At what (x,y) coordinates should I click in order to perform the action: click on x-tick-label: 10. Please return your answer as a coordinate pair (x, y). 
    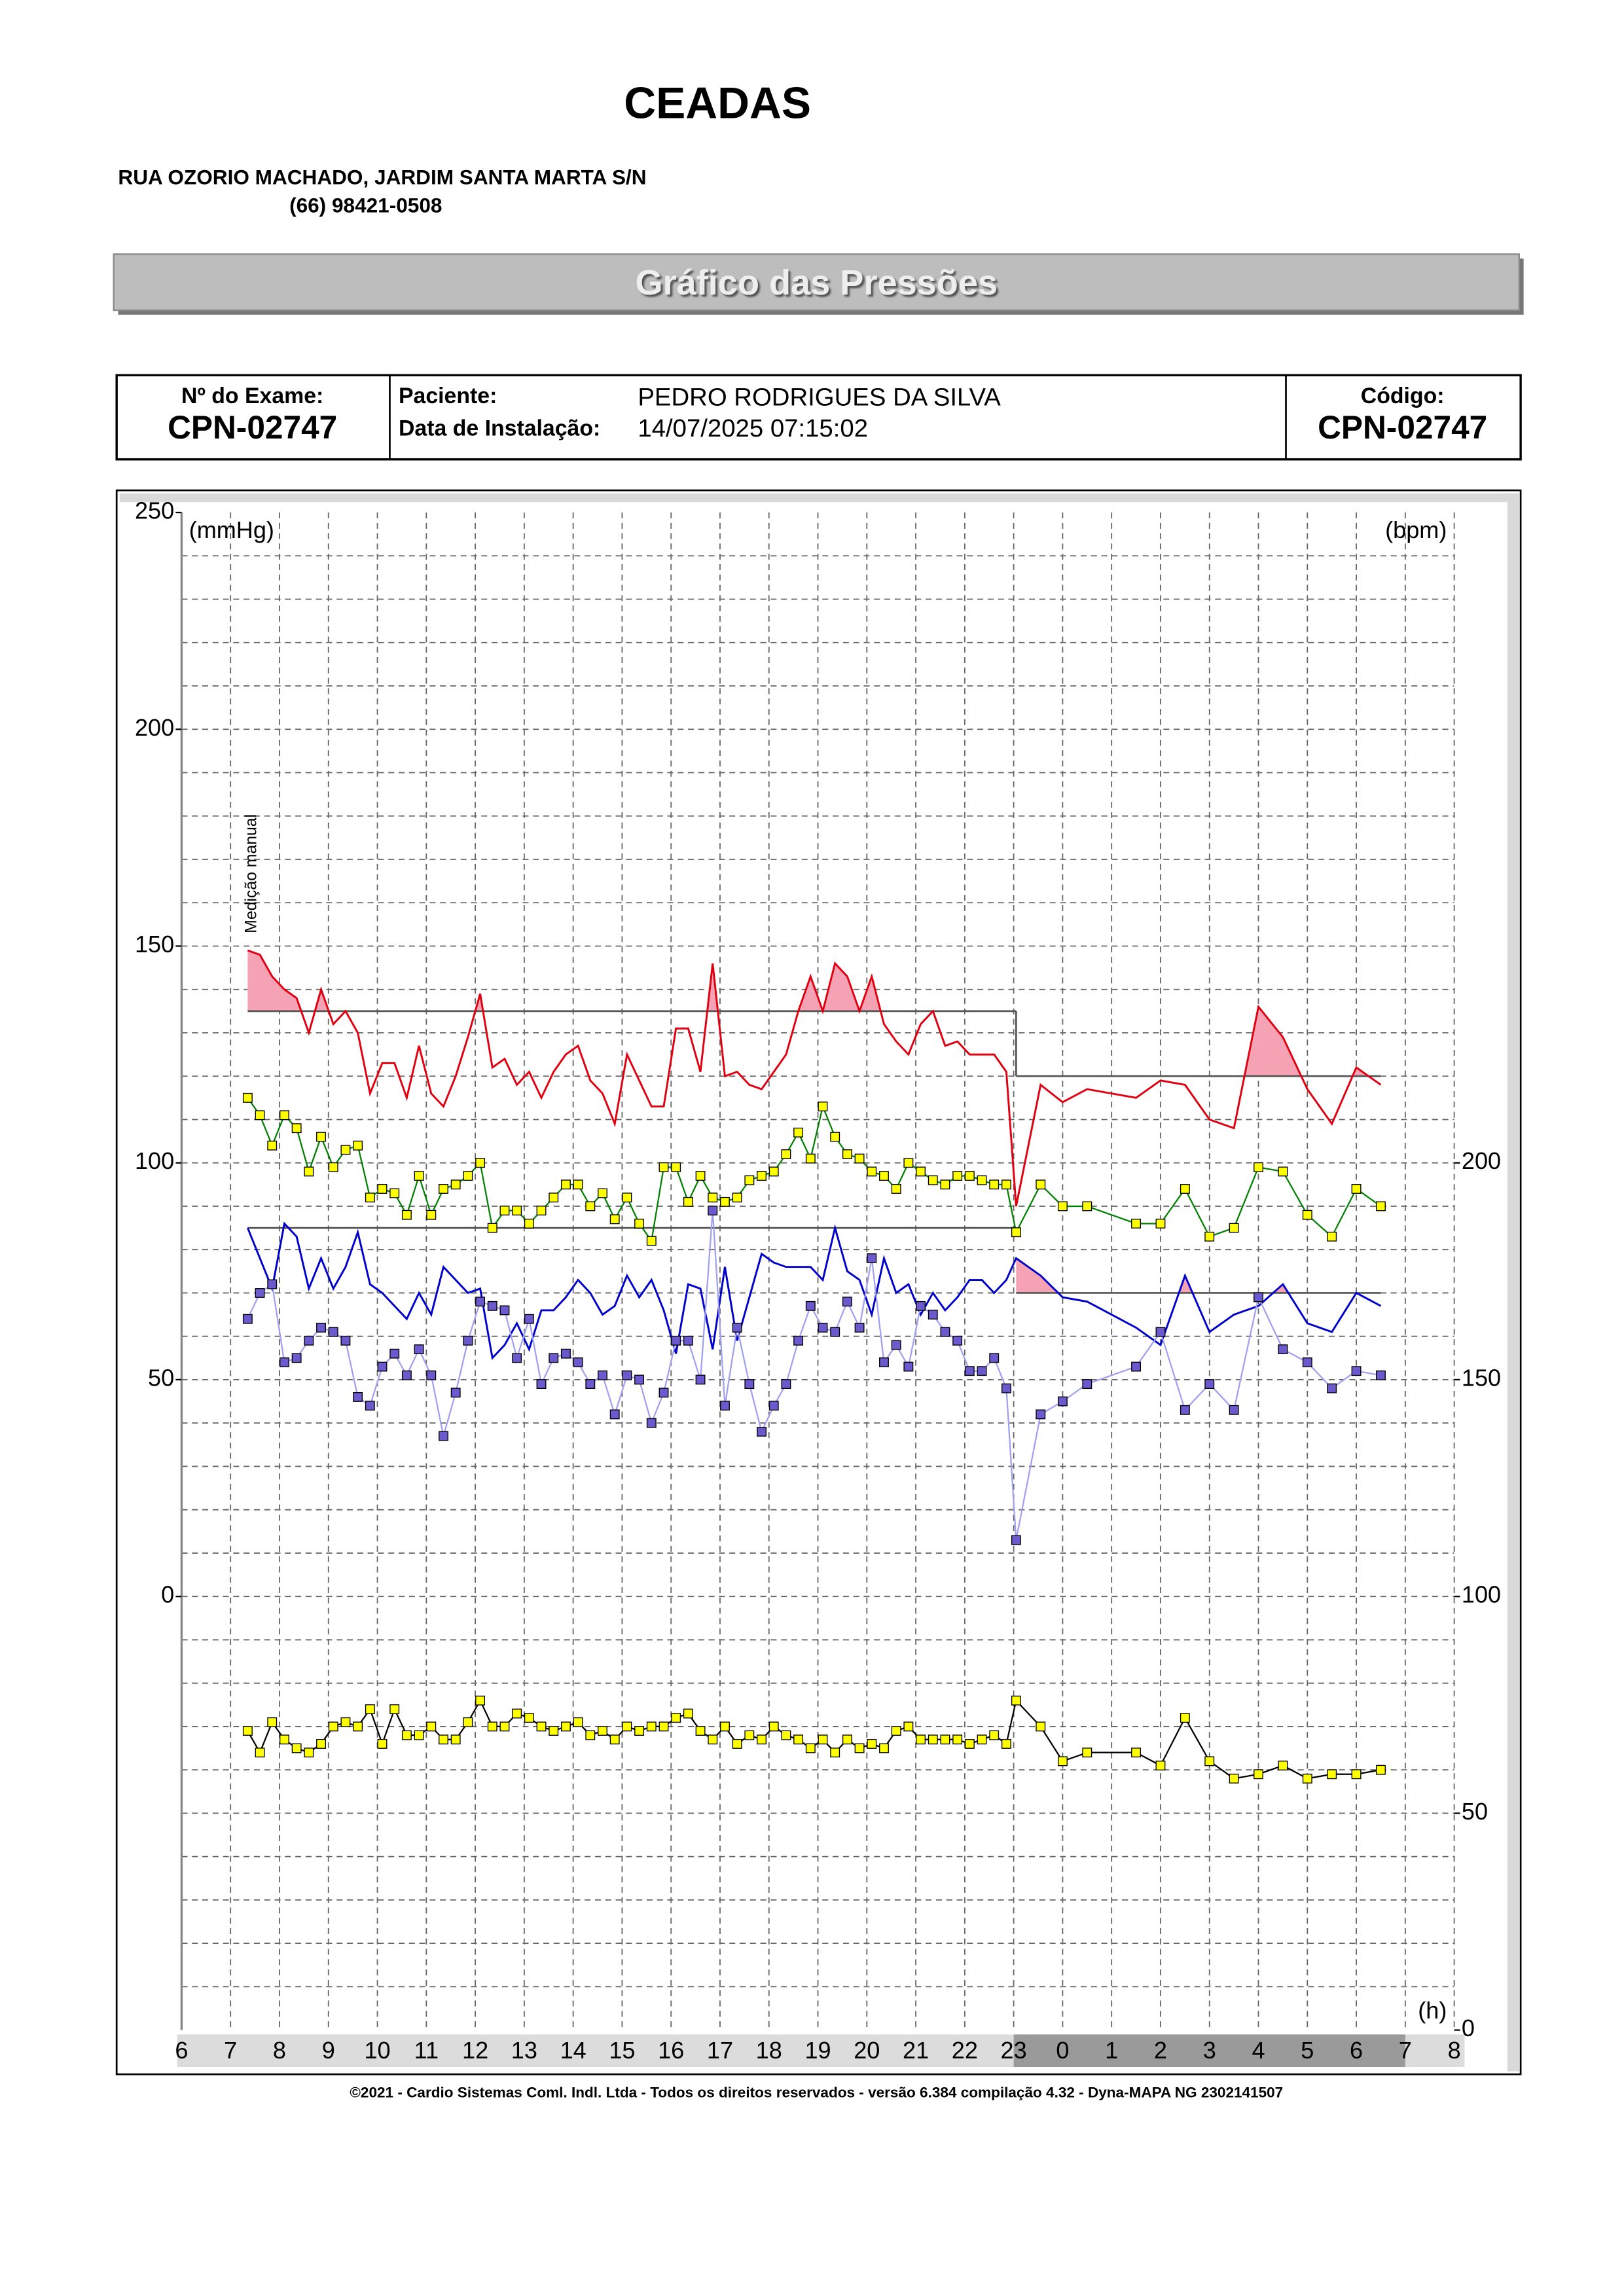
    Looking at the image, I should click on (377, 2050).